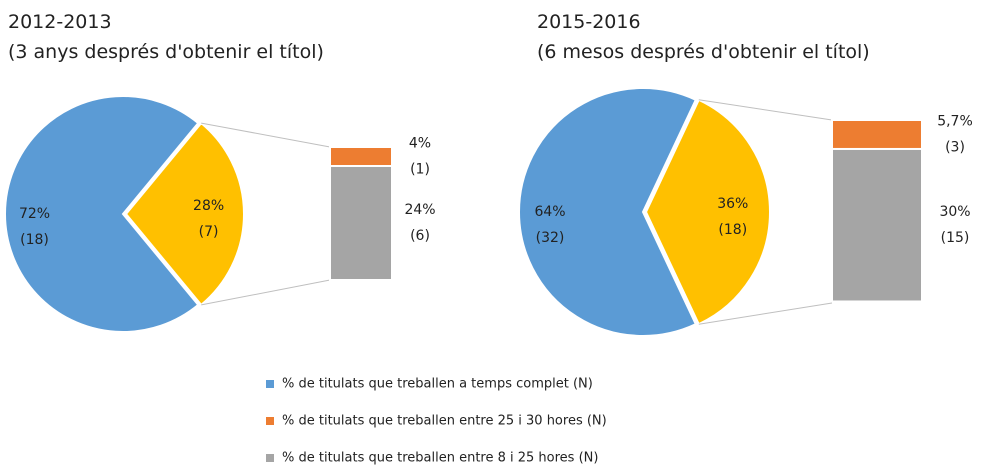  I want to click on data-label: (6), so click(420, 236).